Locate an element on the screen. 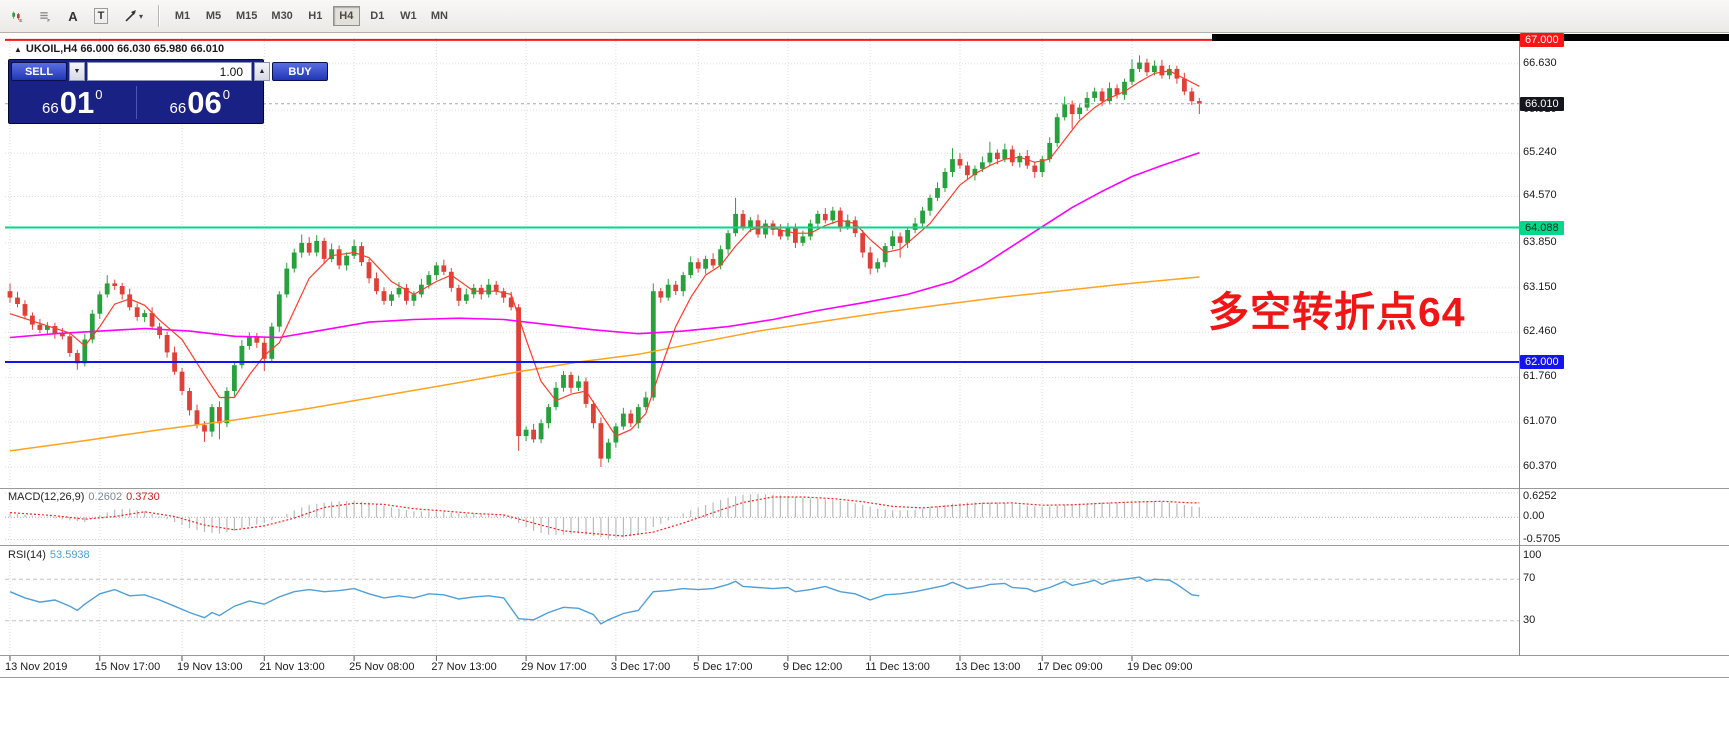 The image size is (1729, 750). tf-button-d1: D1 is located at coordinates (377, 16).